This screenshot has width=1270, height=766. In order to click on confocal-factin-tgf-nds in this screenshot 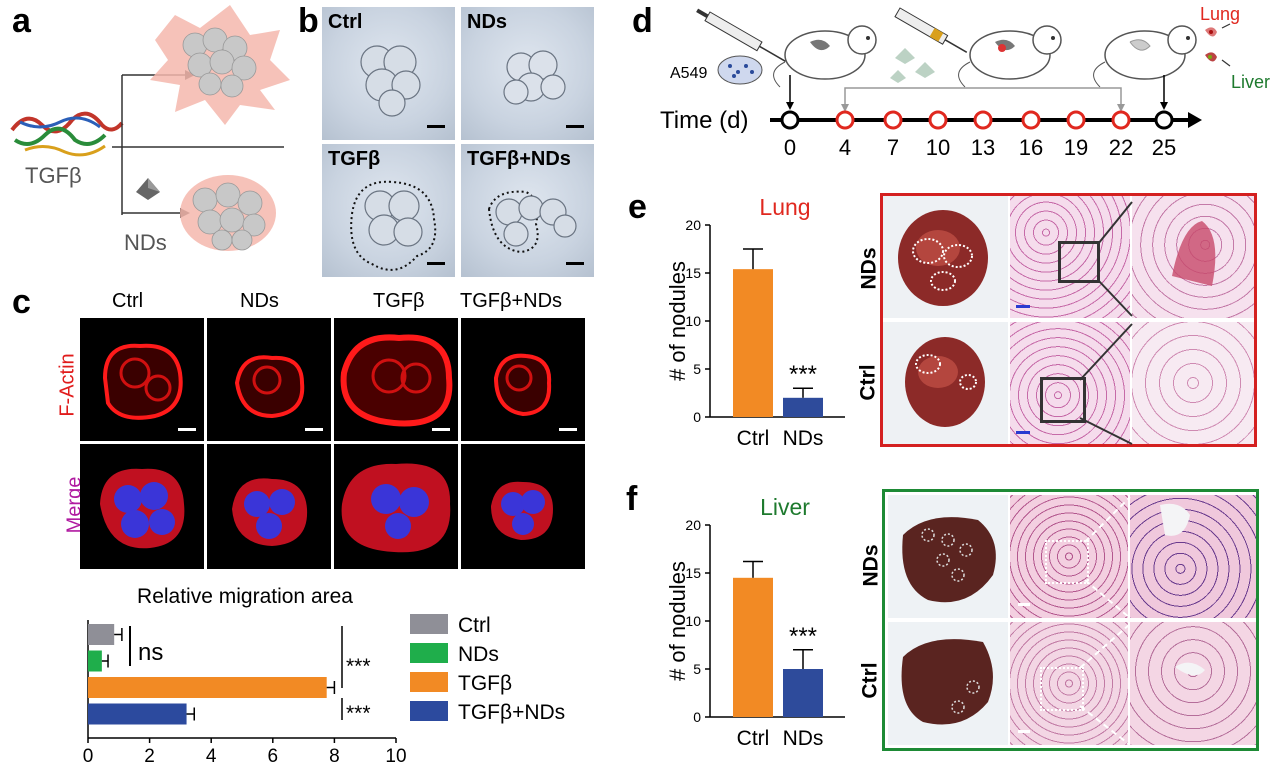, I will do `click(523, 379)`.